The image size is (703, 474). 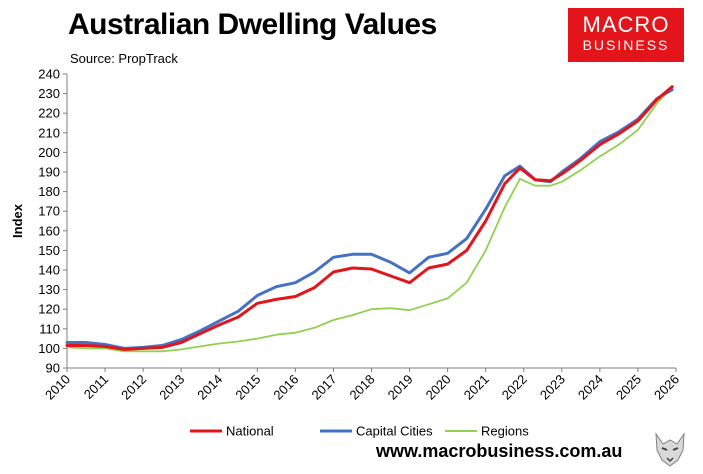 I want to click on x-tick-label: 2010, so click(x=57, y=387).